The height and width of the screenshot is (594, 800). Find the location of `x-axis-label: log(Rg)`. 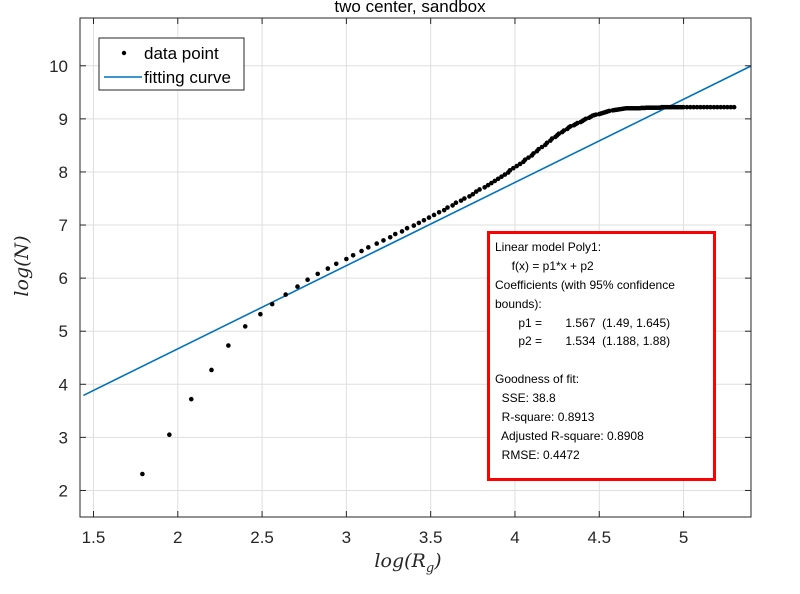

x-axis-label: log(Rg) is located at coordinates (407, 563).